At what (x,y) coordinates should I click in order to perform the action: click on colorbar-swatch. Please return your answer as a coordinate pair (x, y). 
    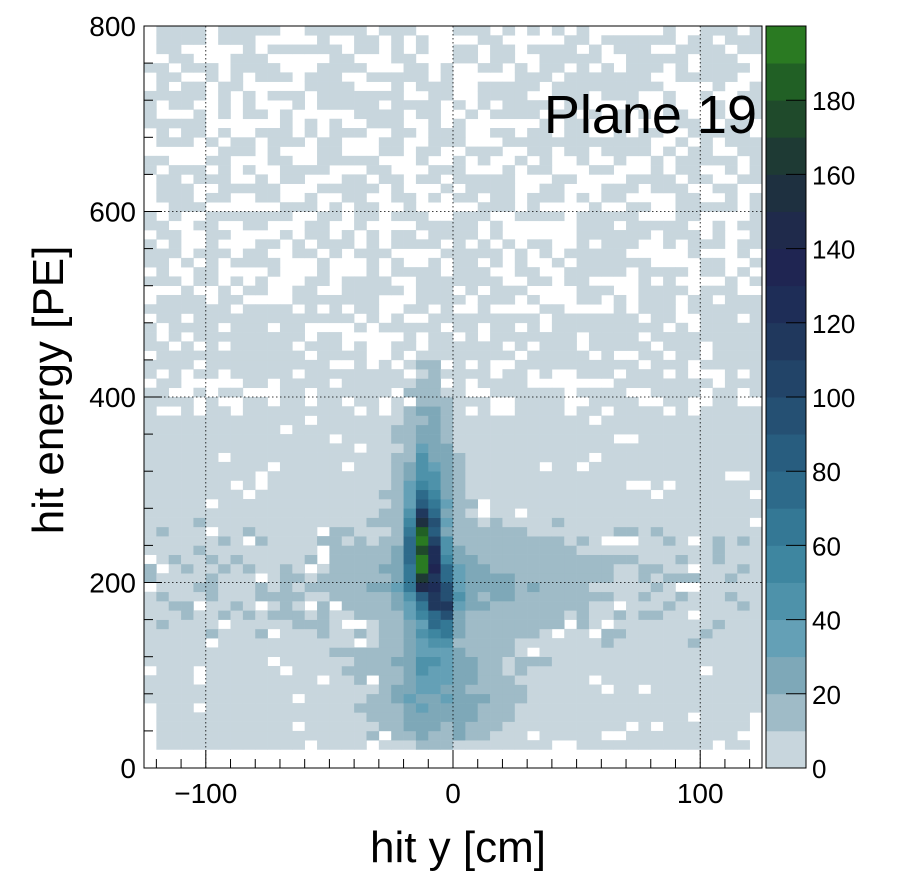
    Looking at the image, I should click on (786, 341).